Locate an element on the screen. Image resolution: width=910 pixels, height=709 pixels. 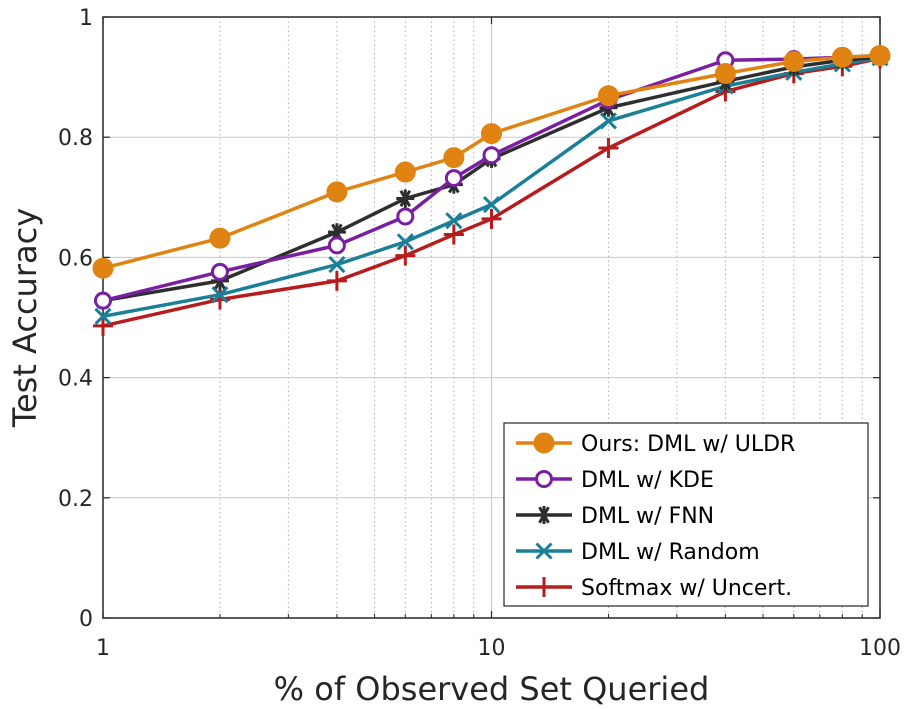
y-tick-label: 0.4 is located at coordinates (75, 379).